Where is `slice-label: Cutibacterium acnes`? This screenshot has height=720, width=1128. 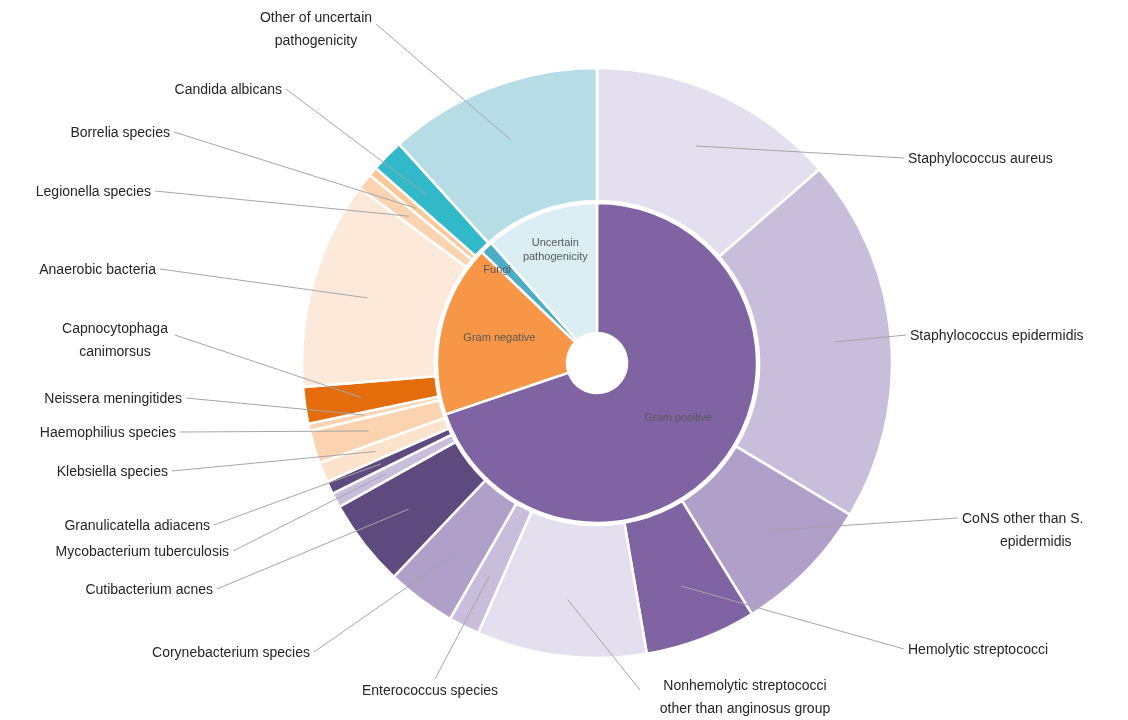
slice-label: Cutibacterium acnes is located at coordinates (149, 589).